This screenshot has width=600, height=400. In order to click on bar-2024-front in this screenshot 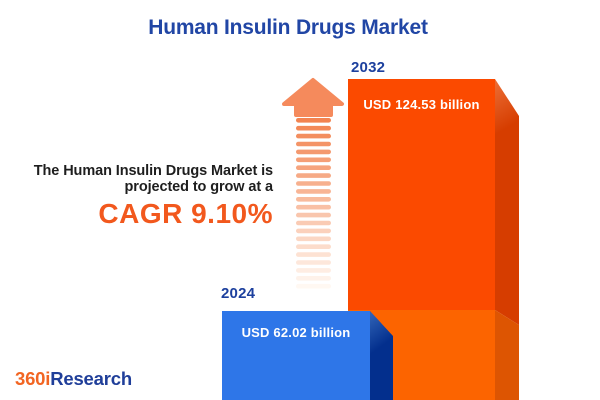, I will do `click(296, 355)`.